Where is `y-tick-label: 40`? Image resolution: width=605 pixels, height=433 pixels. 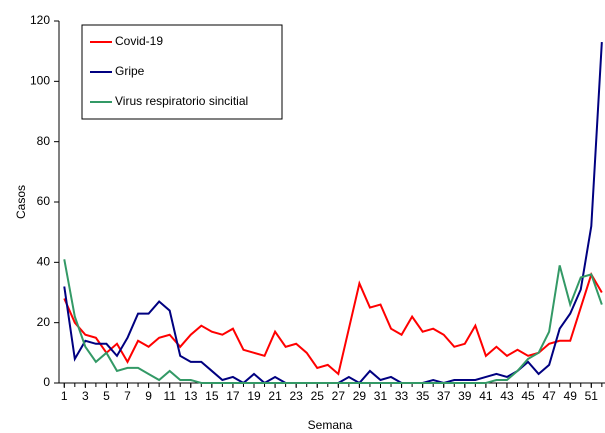
y-tick-label: 40 is located at coordinates (44, 262).